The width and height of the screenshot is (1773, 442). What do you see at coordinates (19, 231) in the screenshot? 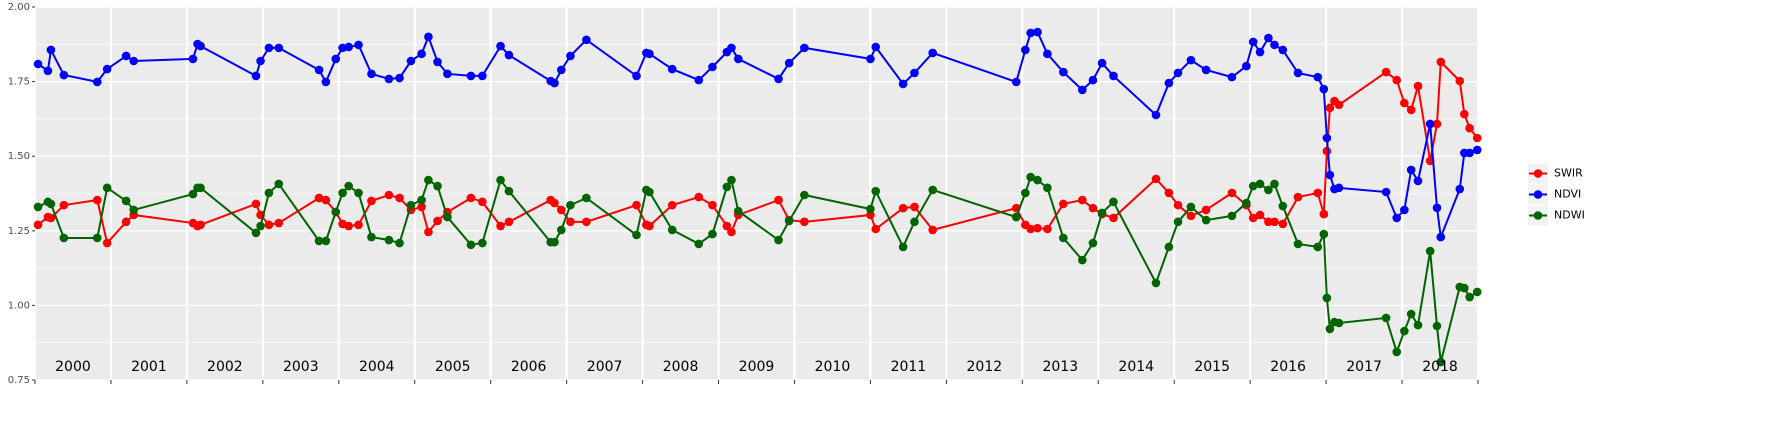
I see `y-tick-label: 1.25` at bounding box center [19, 231].